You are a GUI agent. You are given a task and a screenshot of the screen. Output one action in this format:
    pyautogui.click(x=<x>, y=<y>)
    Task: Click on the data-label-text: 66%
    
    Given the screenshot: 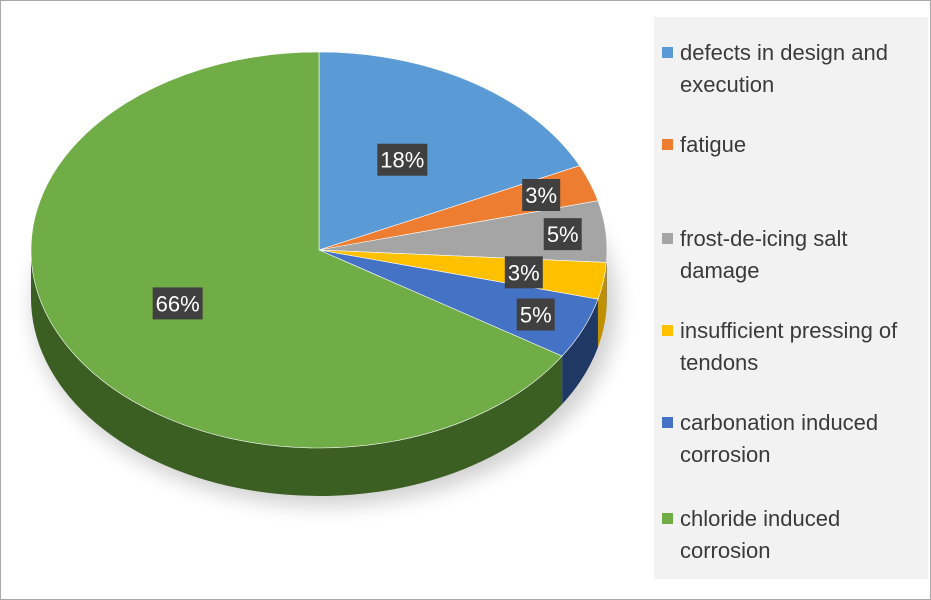 What is the action you would take?
    pyautogui.click(x=178, y=303)
    